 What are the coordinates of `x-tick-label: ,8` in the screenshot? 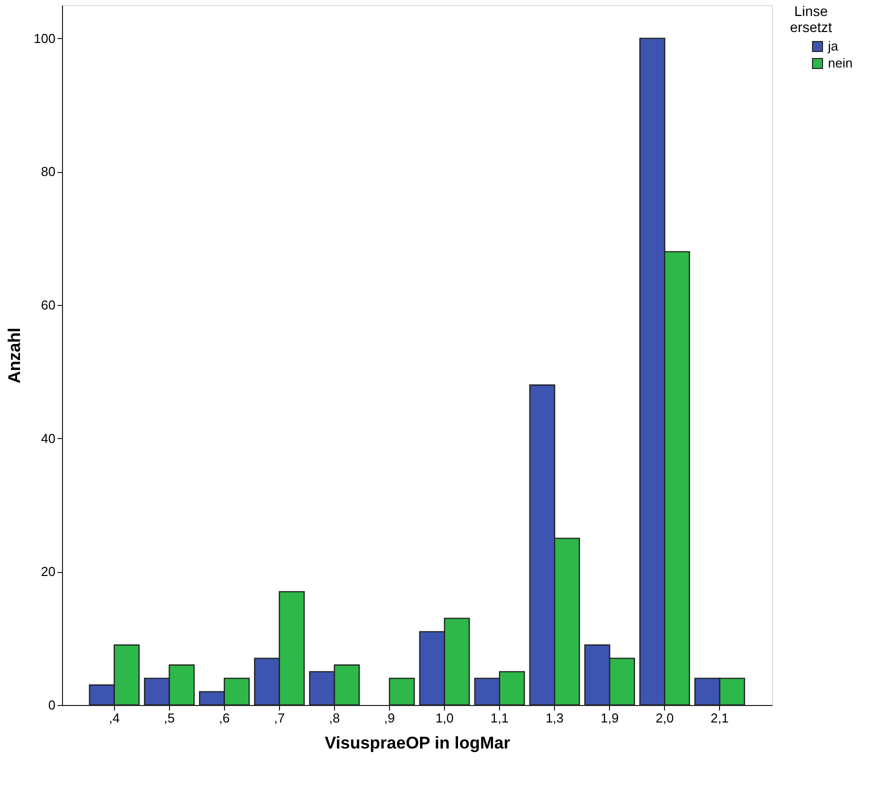 It's located at (334, 718).